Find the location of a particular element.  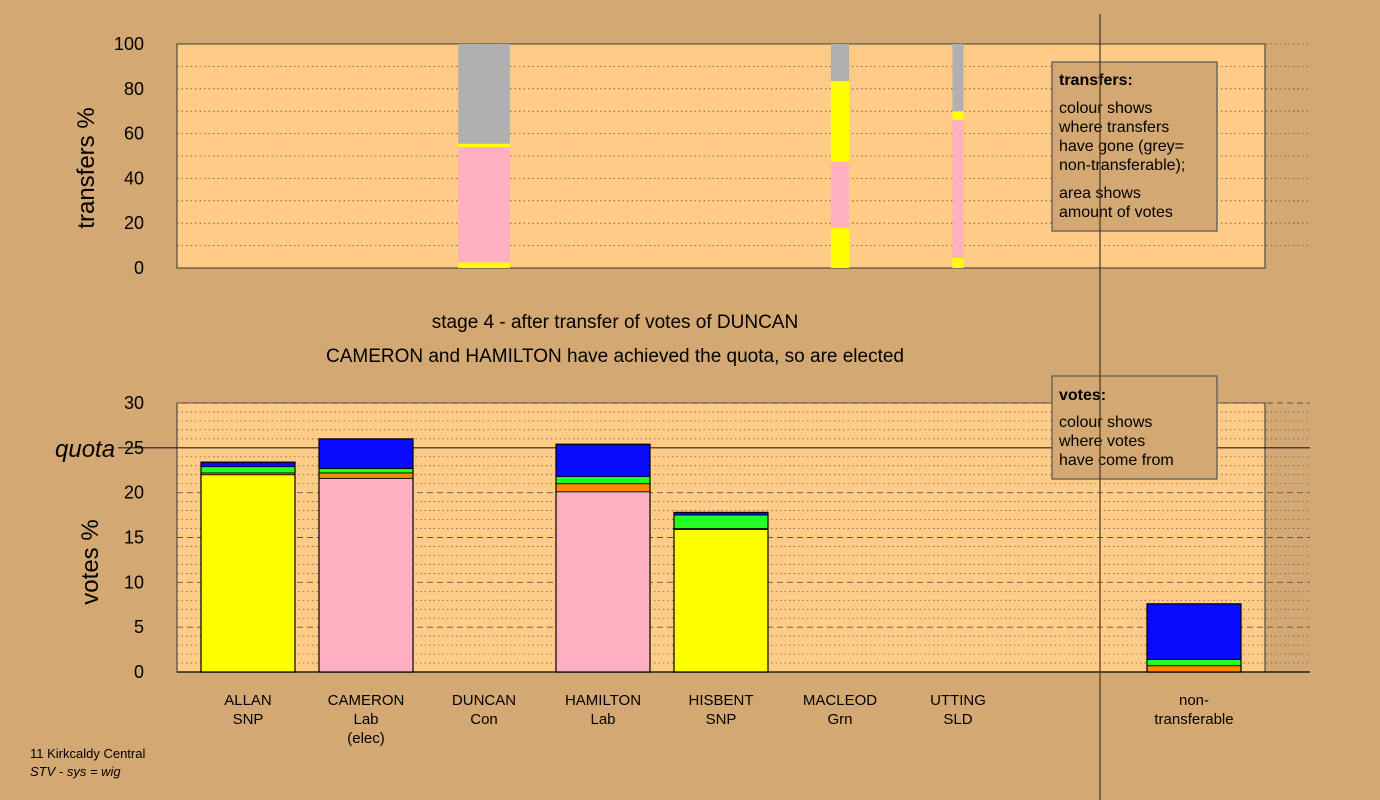

transfers-legend-title: transfers: is located at coordinates (1096, 80).